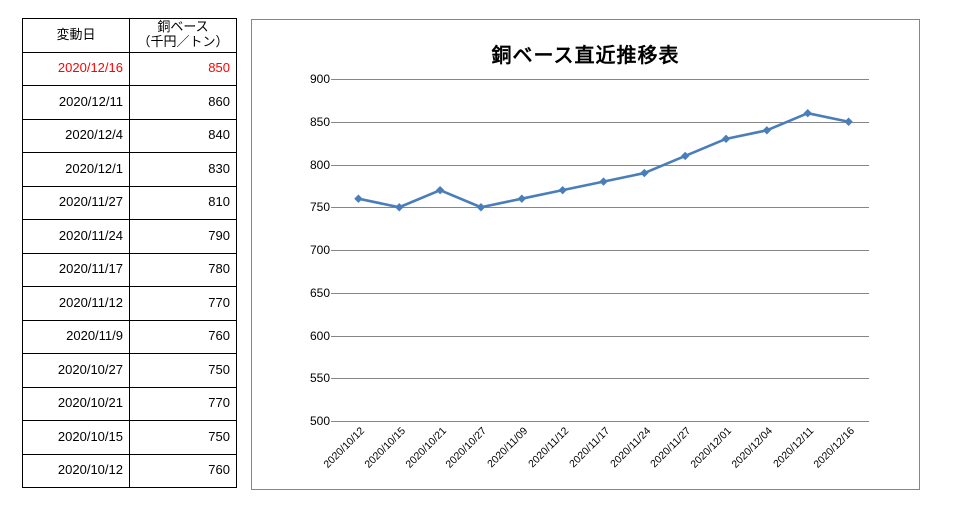 This screenshot has height=515, width=956. What do you see at coordinates (76, 403) in the screenshot?
I see `cell-date: 2020/10/21` at bounding box center [76, 403].